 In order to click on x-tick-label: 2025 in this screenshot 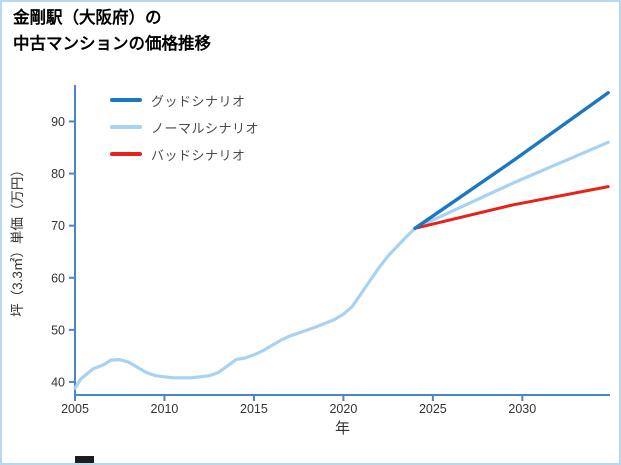, I will do `click(433, 409)`.